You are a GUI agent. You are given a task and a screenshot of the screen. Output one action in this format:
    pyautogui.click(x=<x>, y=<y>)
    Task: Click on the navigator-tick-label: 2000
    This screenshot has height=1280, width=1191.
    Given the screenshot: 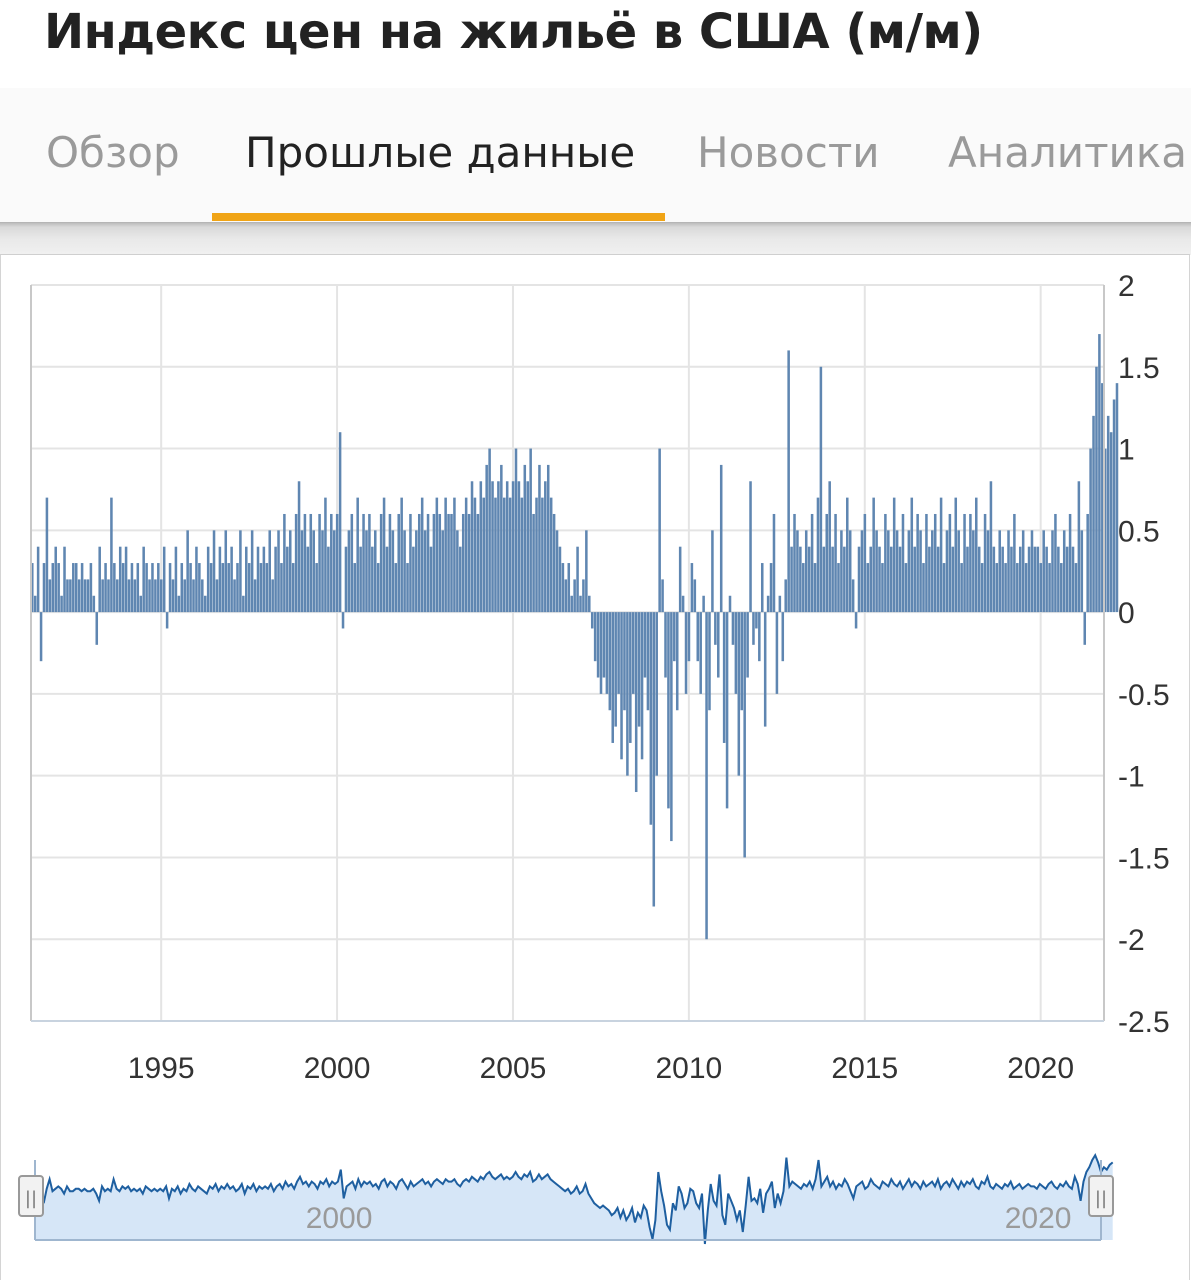 What is the action you would take?
    pyautogui.click(x=339, y=1218)
    